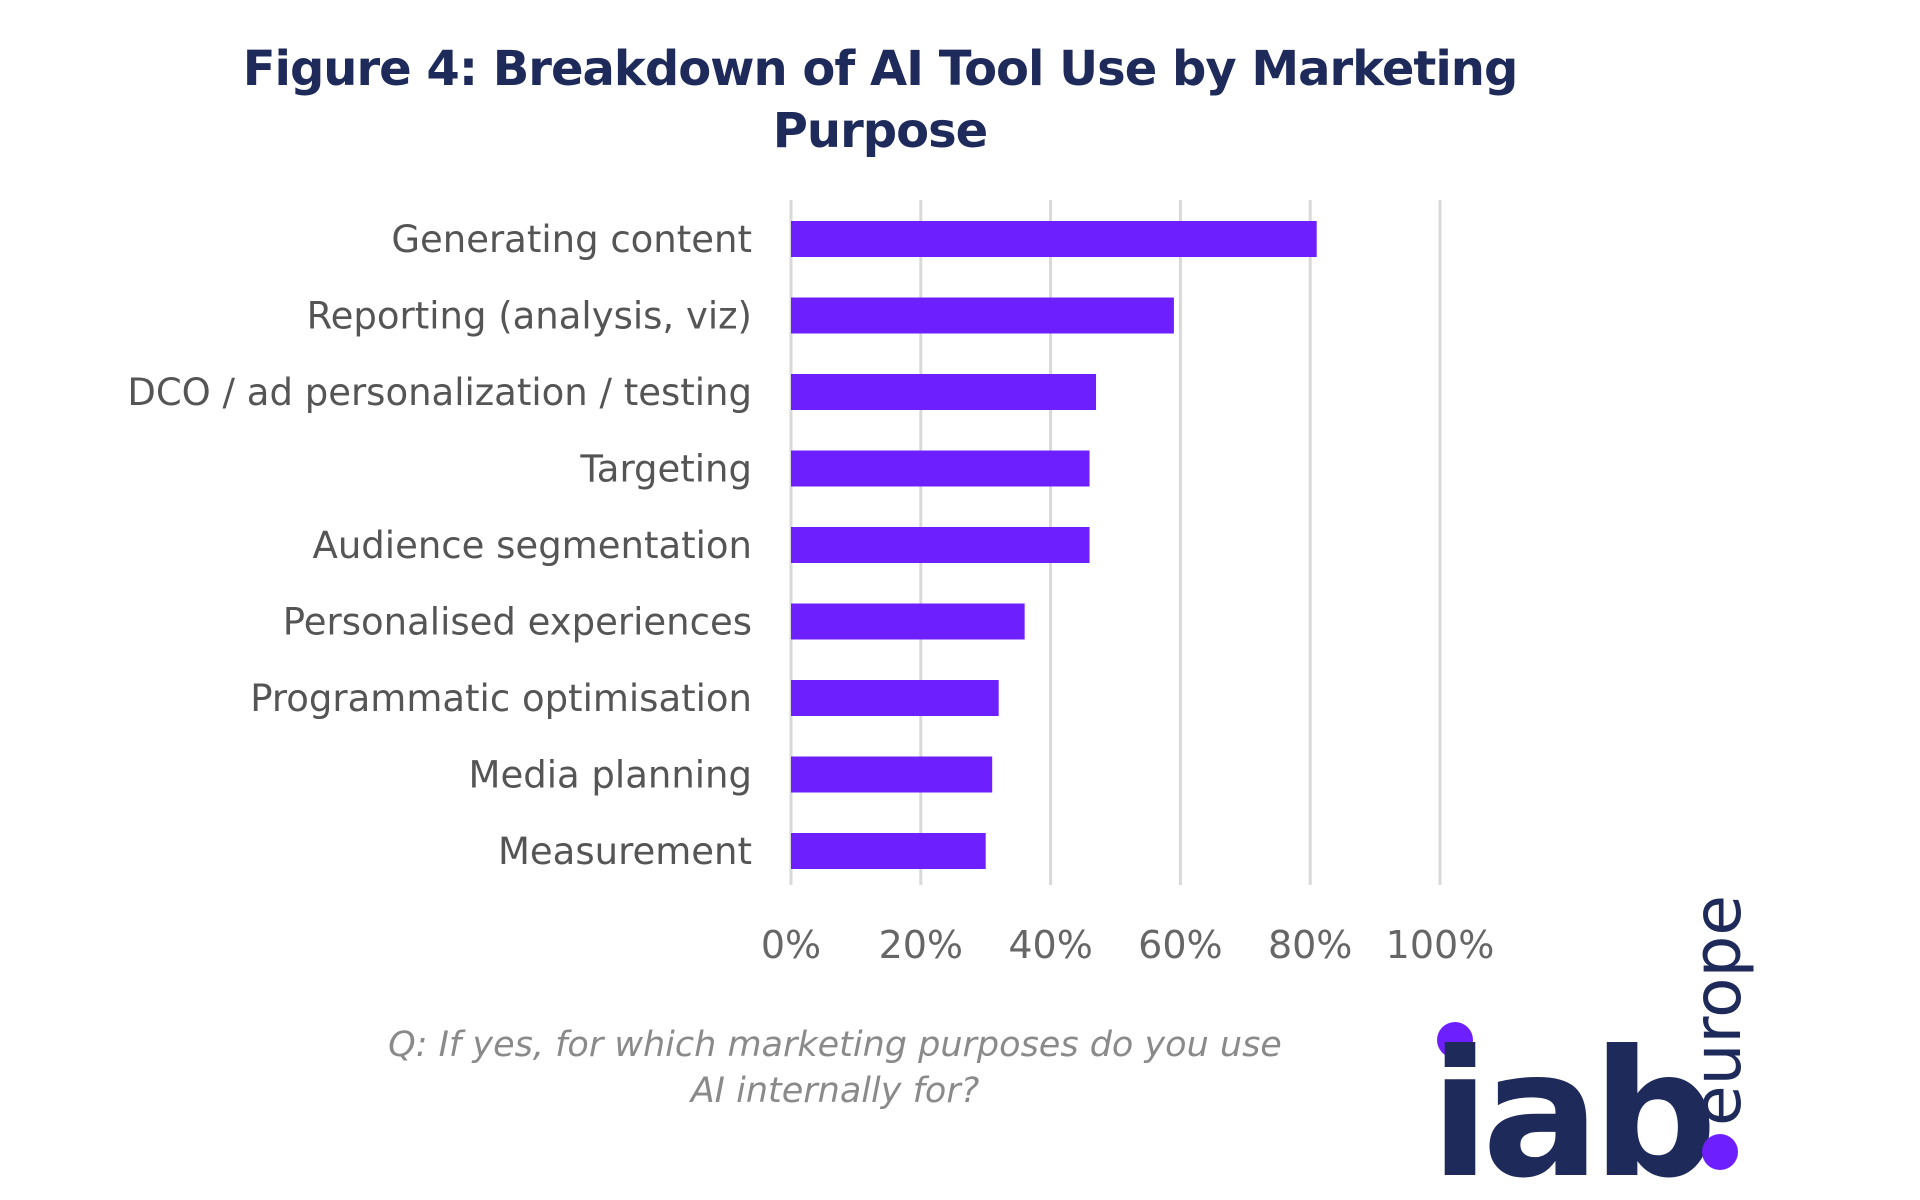  Describe the element at coordinates (439, 392) in the screenshot. I see `category-label: DCO / ad personalization / testing` at that location.